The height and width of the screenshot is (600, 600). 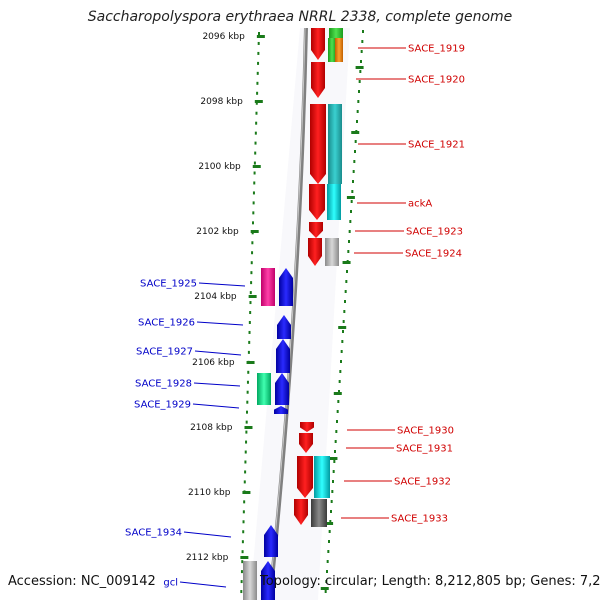 I want to click on gene-arrow-sace-1933, so click(x=301, y=512).